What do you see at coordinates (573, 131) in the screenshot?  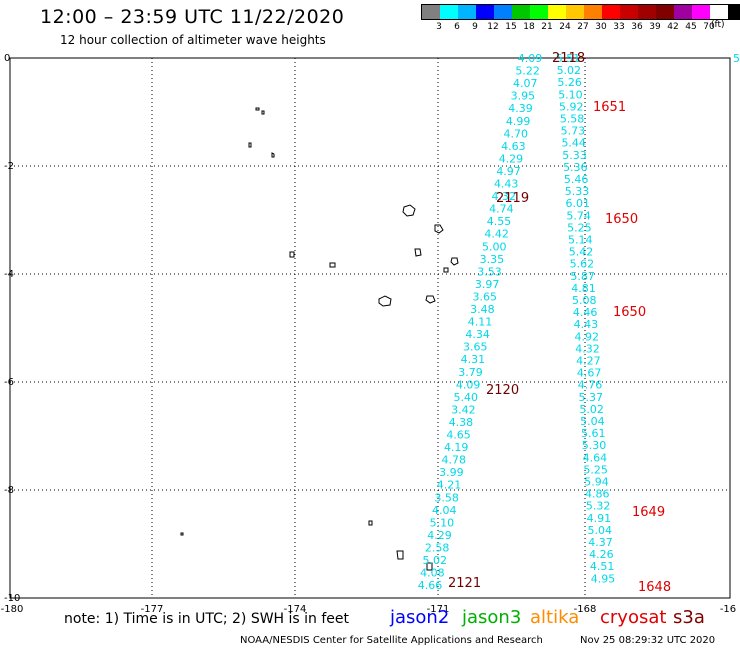 I see `wave-height-label: 5.73` at bounding box center [573, 131].